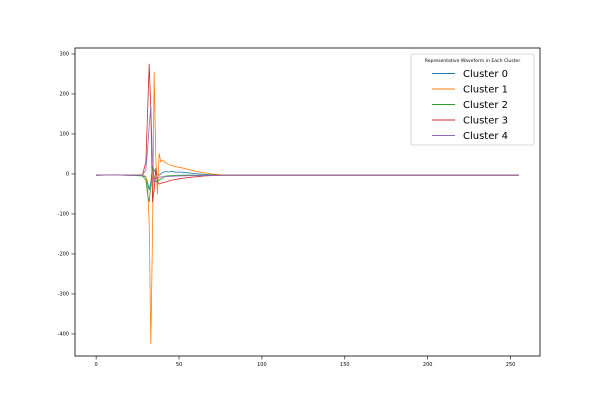 Image resolution: width=600 pixels, height=400 pixels. I want to click on legend-box, so click(472, 99).